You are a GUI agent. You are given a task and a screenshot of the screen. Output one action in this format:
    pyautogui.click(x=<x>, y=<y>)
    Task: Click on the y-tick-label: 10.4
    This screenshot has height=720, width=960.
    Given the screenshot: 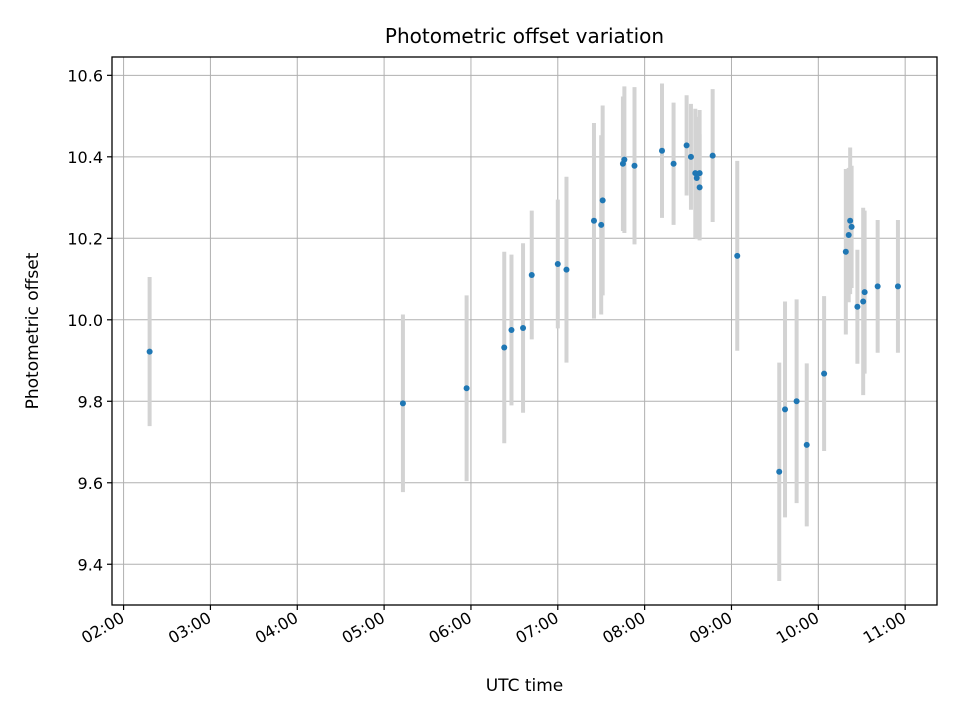 What is the action you would take?
    pyautogui.click(x=85, y=157)
    